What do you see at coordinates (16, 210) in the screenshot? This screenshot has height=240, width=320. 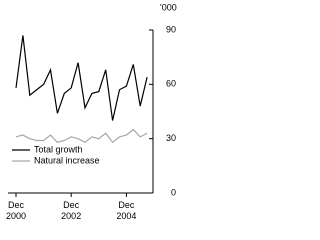 I see `x-tick-label: Dec 2000` at bounding box center [16, 210].